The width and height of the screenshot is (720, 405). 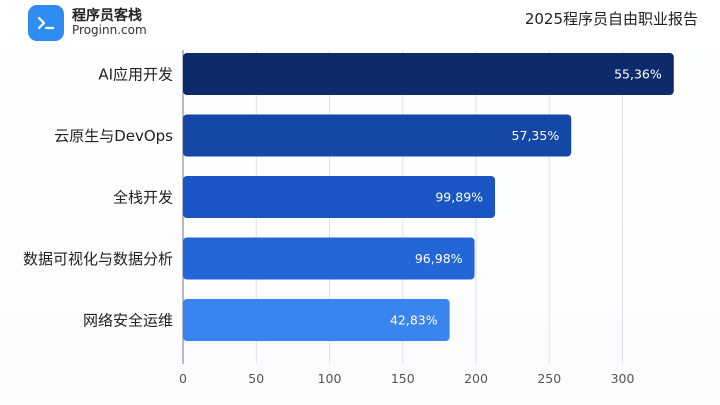 I want to click on x-tick-label: 300, so click(x=623, y=378).